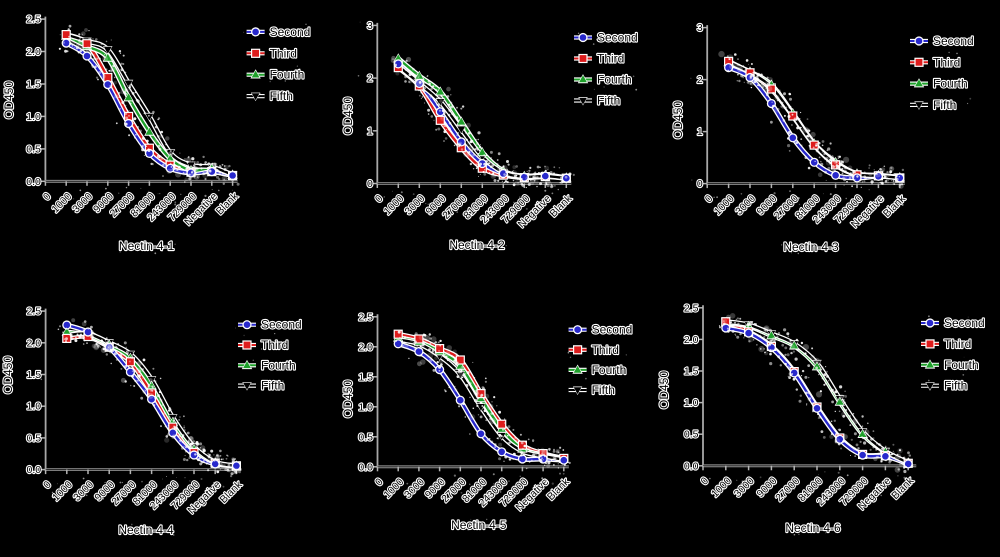 The height and width of the screenshot is (557, 1000). What do you see at coordinates (813, 528) in the screenshot?
I see `svg-text: Nectin-4-6` at bounding box center [813, 528].